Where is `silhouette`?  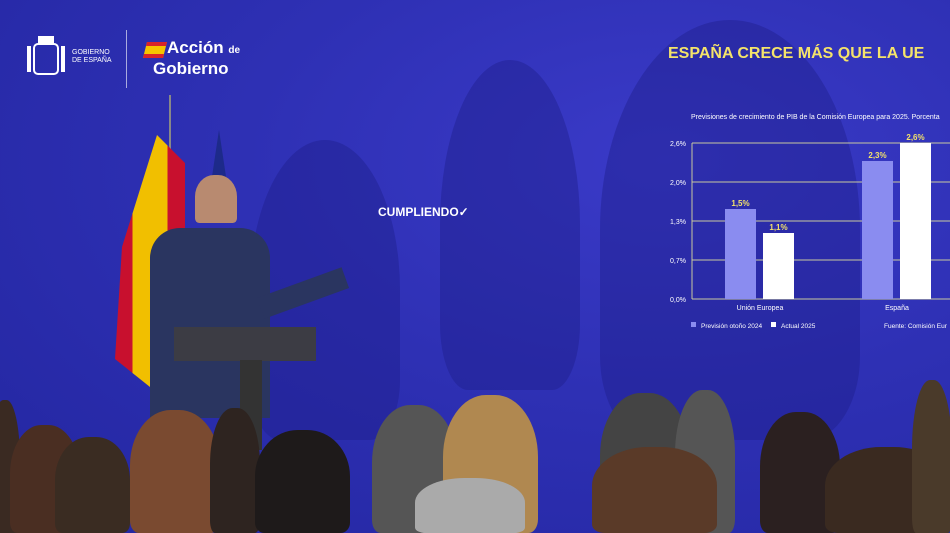 silhouette is located at coordinates (510, 225).